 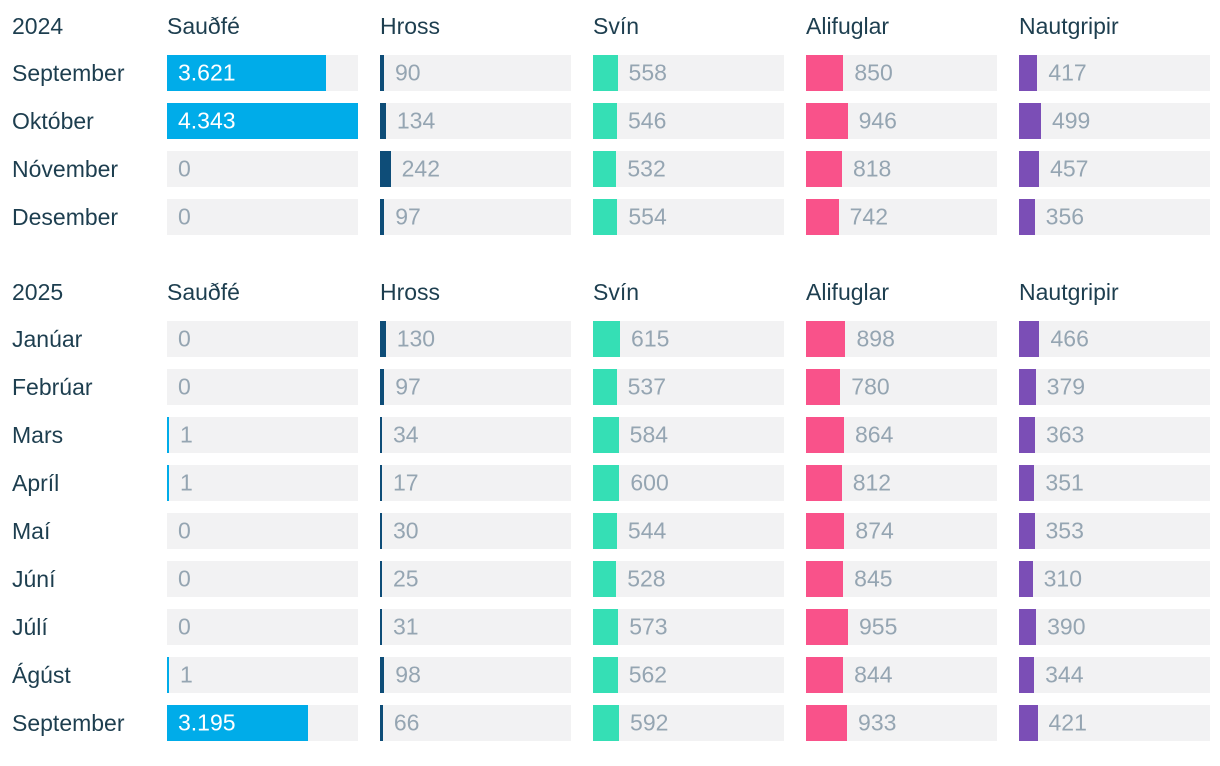 I want to click on bar-value-label: 310, so click(x=1062, y=578).